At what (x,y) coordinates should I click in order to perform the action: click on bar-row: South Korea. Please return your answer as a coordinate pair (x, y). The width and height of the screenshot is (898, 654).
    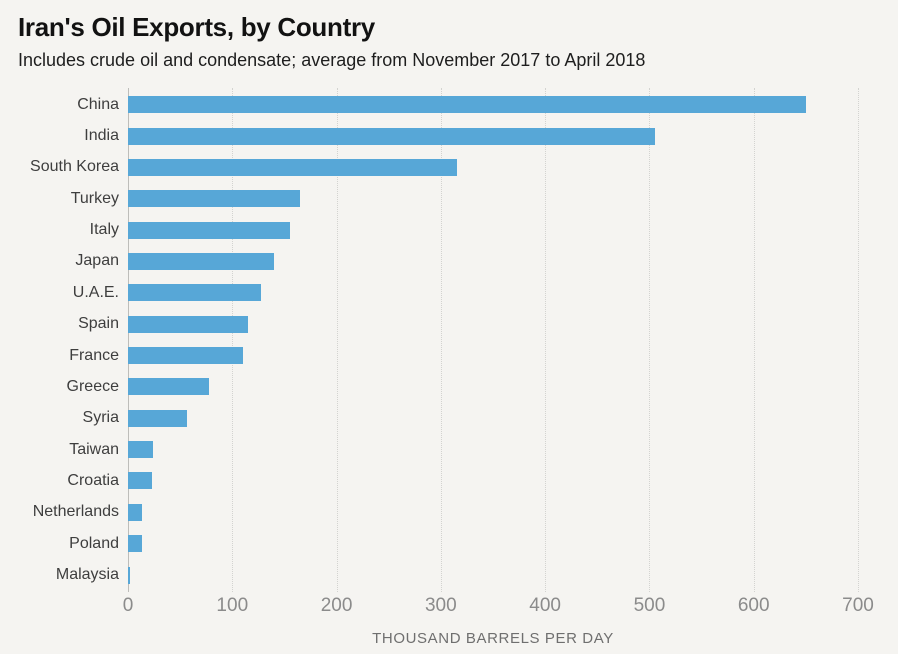
    Looking at the image, I should click on (449, 167).